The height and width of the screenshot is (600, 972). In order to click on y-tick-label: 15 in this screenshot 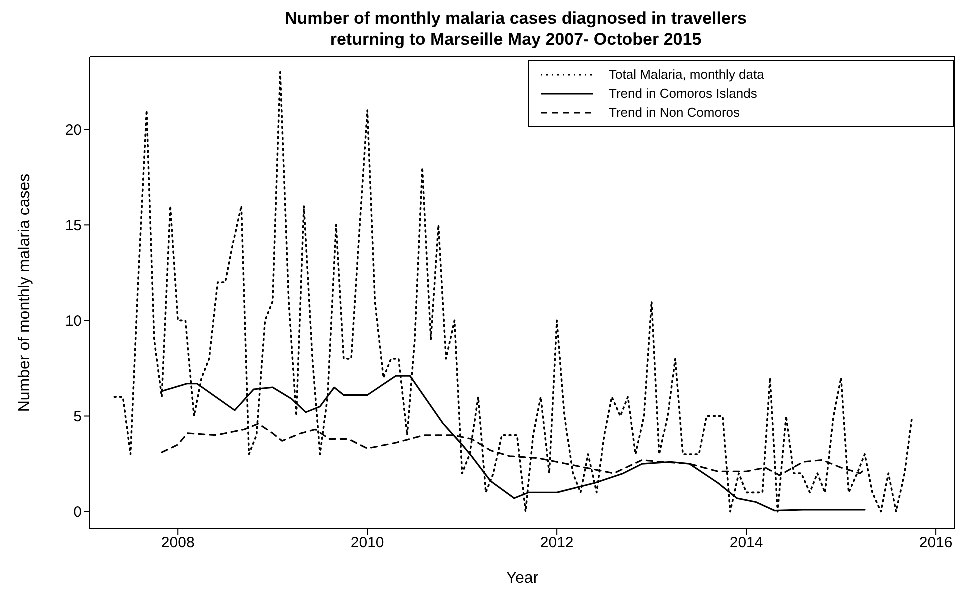, I will do `click(73, 225)`.